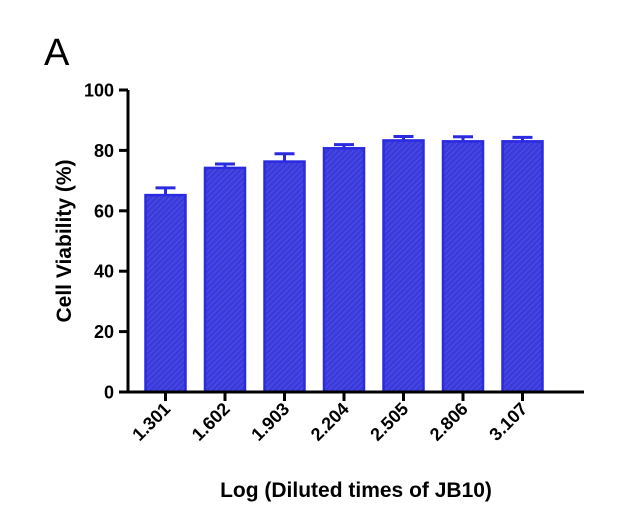 The width and height of the screenshot is (638, 526). What do you see at coordinates (64, 241) in the screenshot?
I see `y-axis-title: Cell Viability (%)` at bounding box center [64, 241].